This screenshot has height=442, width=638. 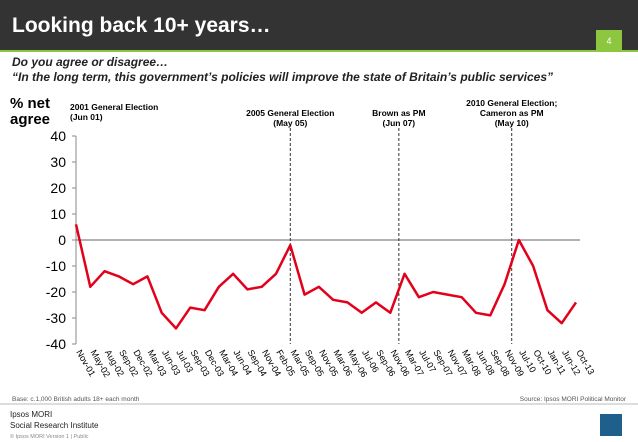 What do you see at coordinates (58, 188) in the screenshot?
I see `y-tick-label: 20` at bounding box center [58, 188].